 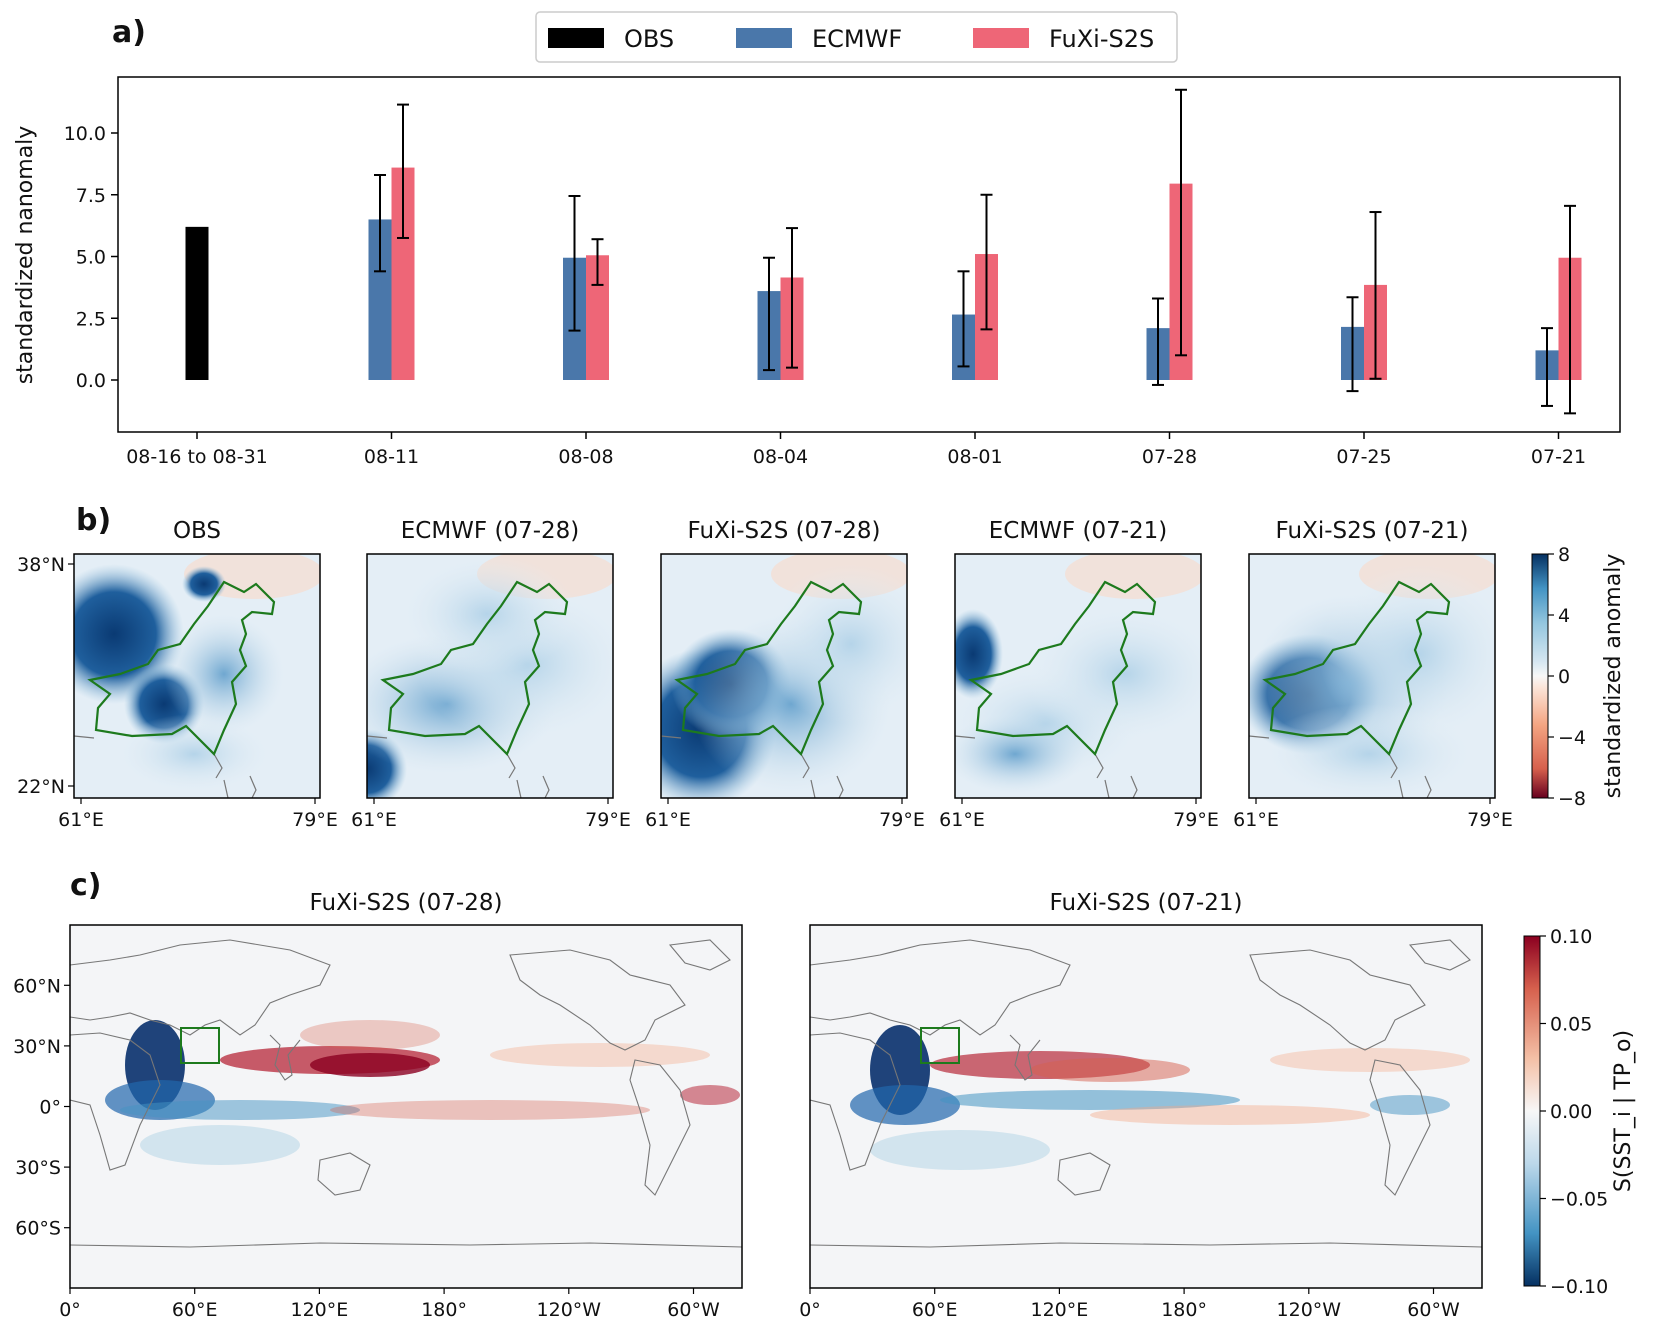 What do you see at coordinates (86, 885) in the screenshot?
I see `panel-c-label: c)` at bounding box center [86, 885].